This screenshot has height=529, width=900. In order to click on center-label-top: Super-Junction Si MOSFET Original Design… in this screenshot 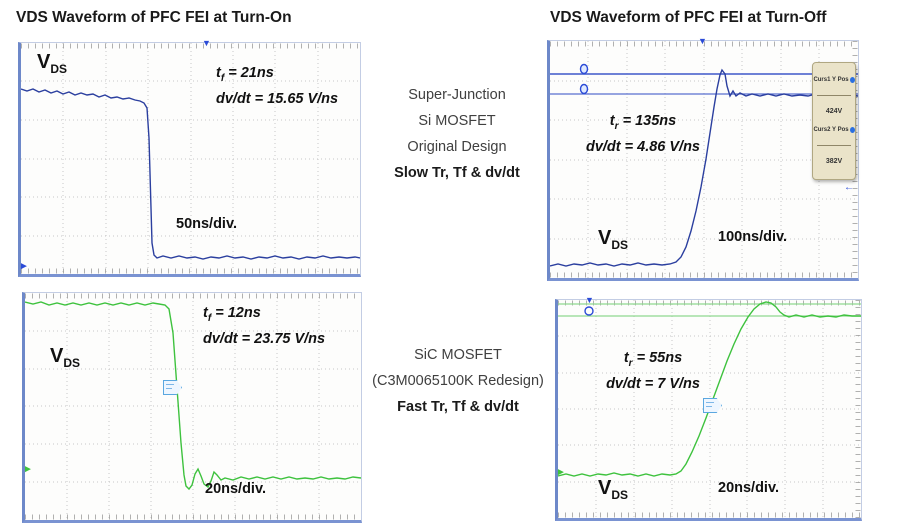, I will do `click(457, 134)`.